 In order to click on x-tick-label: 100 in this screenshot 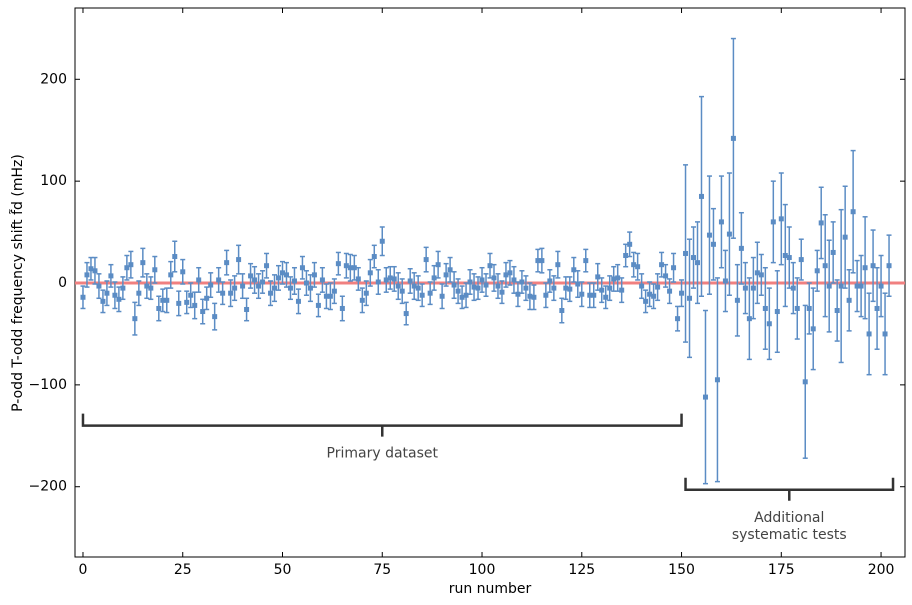, I will do `click(482, 570)`.